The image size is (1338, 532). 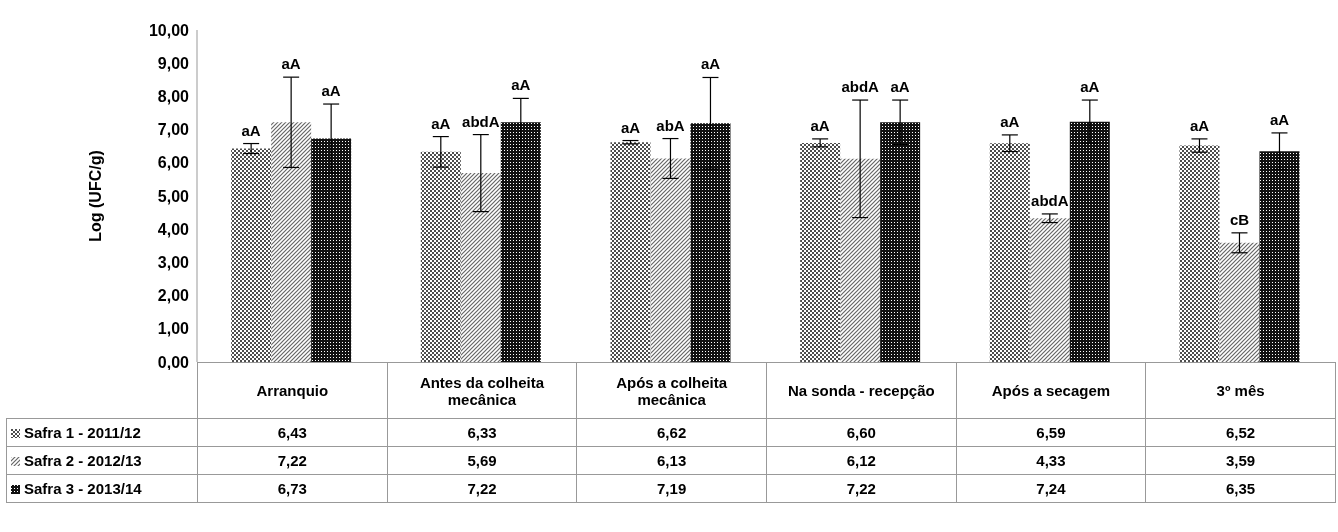 What do you see at coordinates (671, 488) in the screenshot?
I see `data-label: 7,19` at bounding box center [671, 488].